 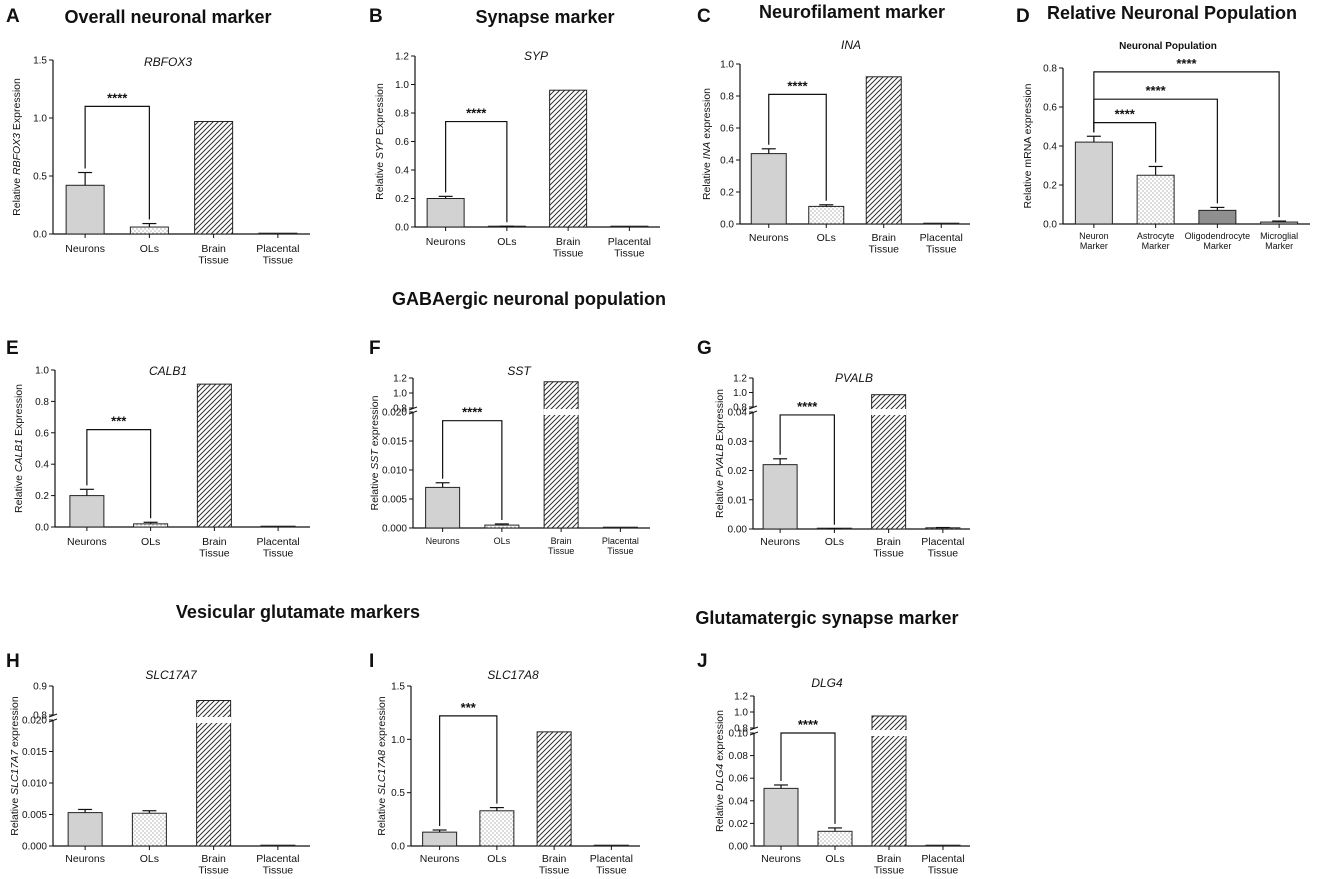 I want to click on y-axis-label: Relative SST expression, so click(x=375, y=452).